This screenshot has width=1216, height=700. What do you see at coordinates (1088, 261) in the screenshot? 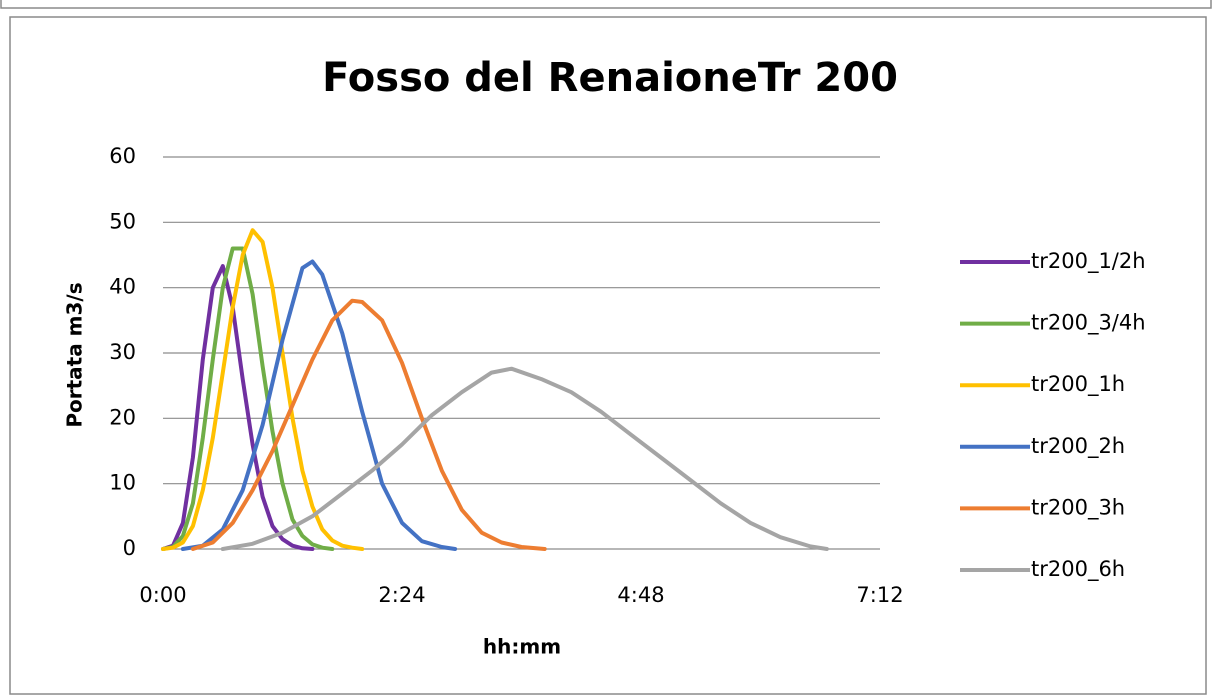
I see `legend-label: tr200_1/2h` at bounding box center [1088, 261].